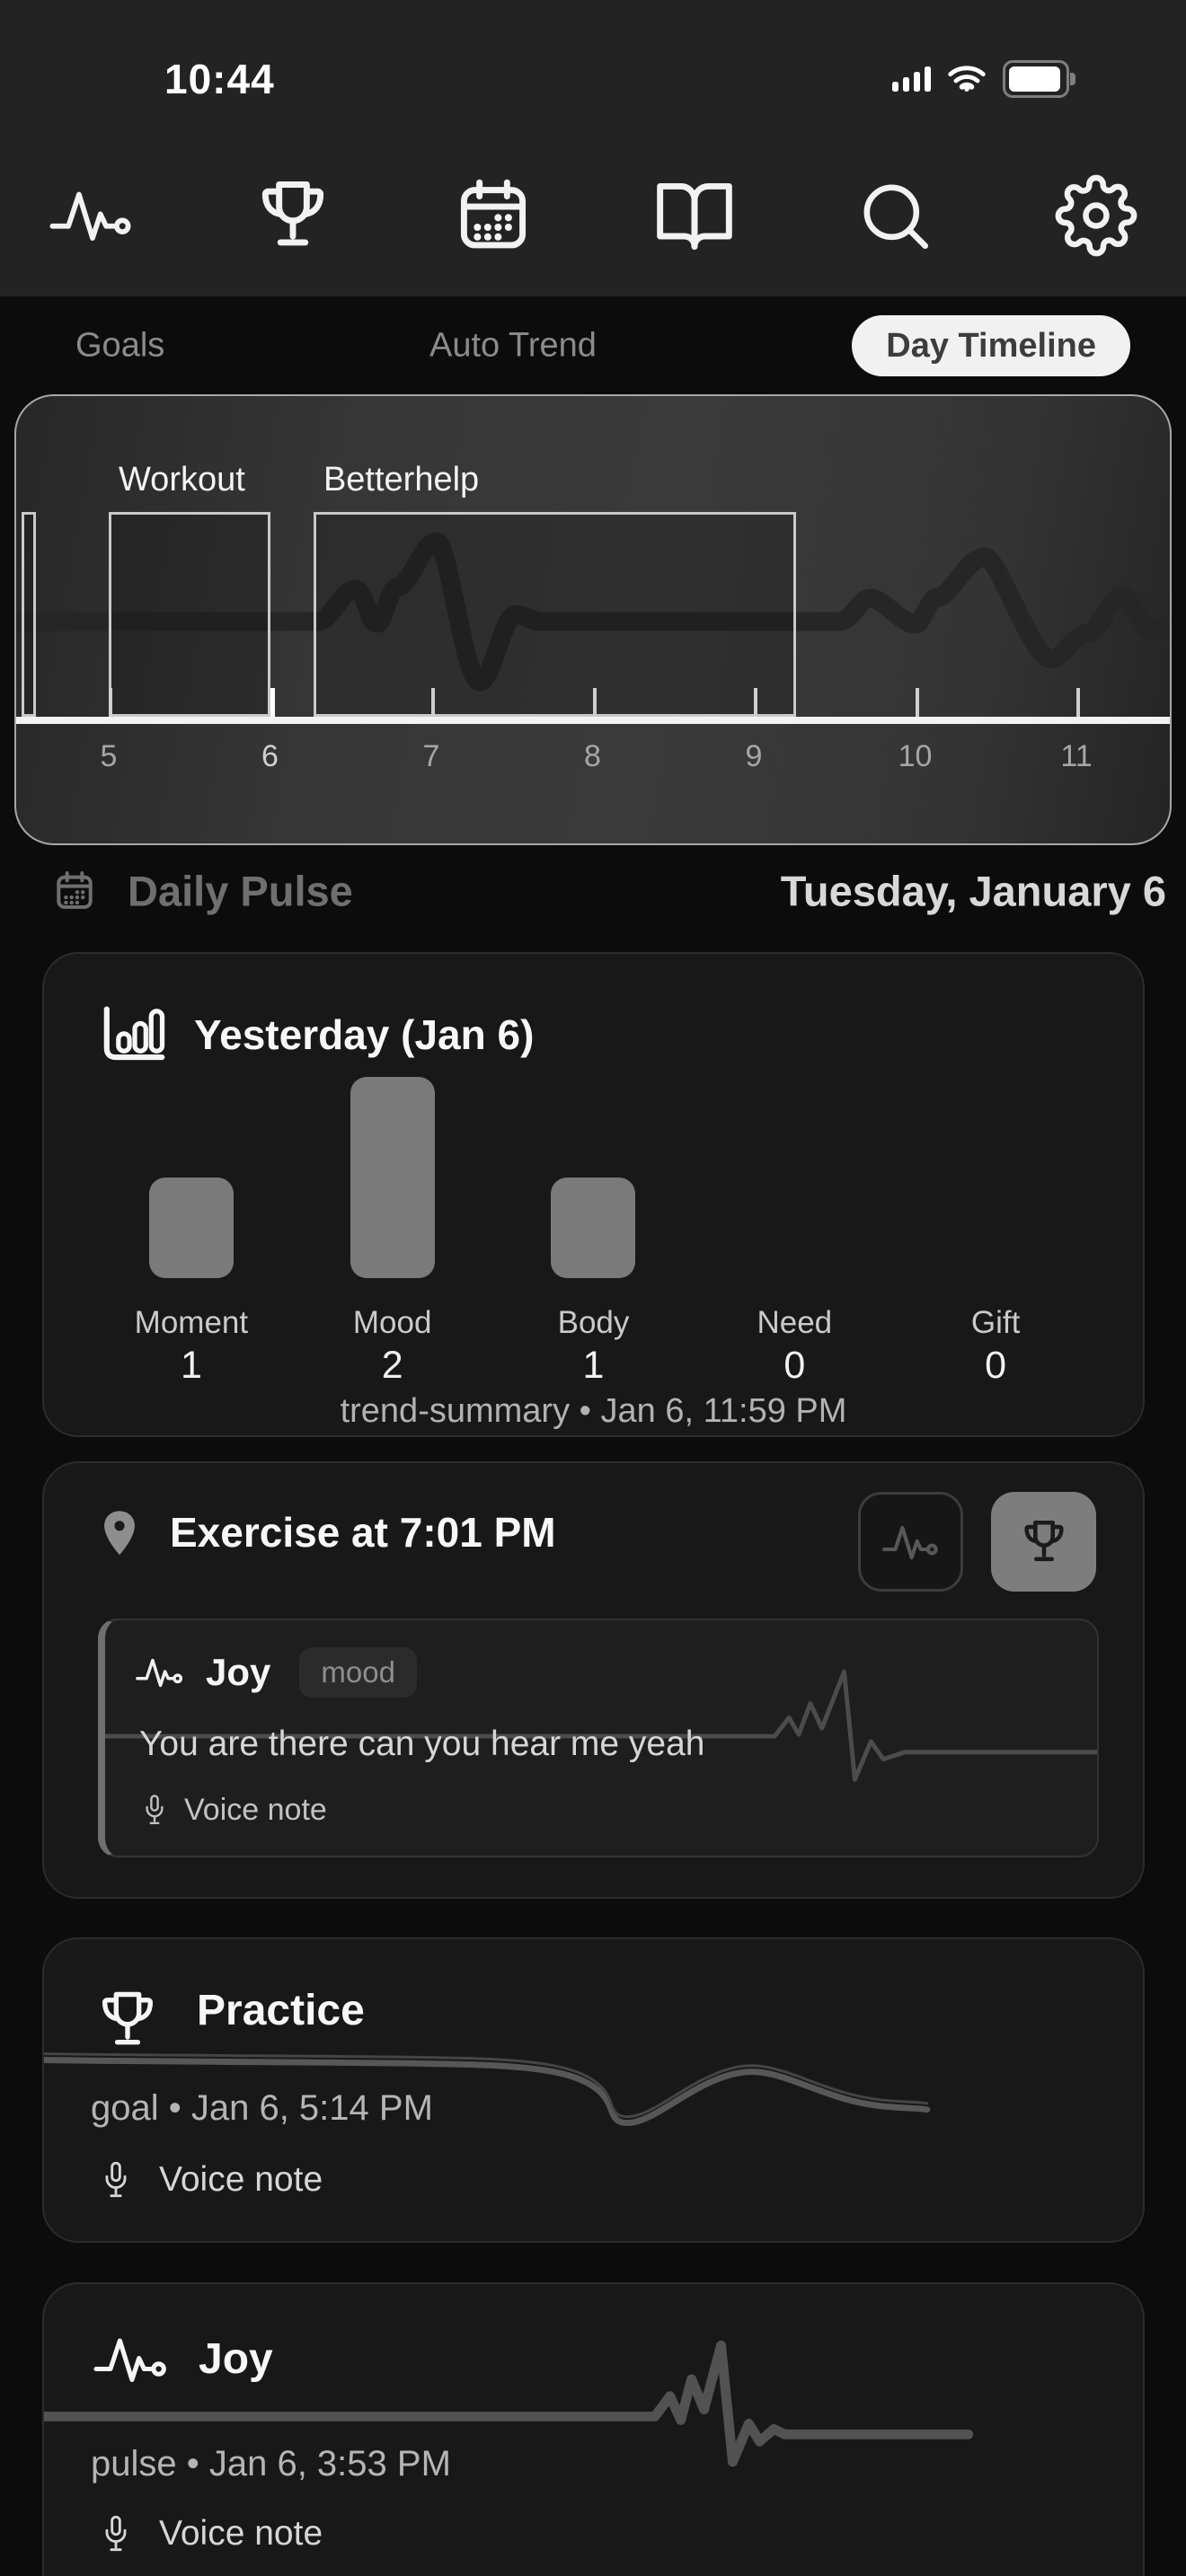  I want to click on pulse-action-button, so click(910, 1542).